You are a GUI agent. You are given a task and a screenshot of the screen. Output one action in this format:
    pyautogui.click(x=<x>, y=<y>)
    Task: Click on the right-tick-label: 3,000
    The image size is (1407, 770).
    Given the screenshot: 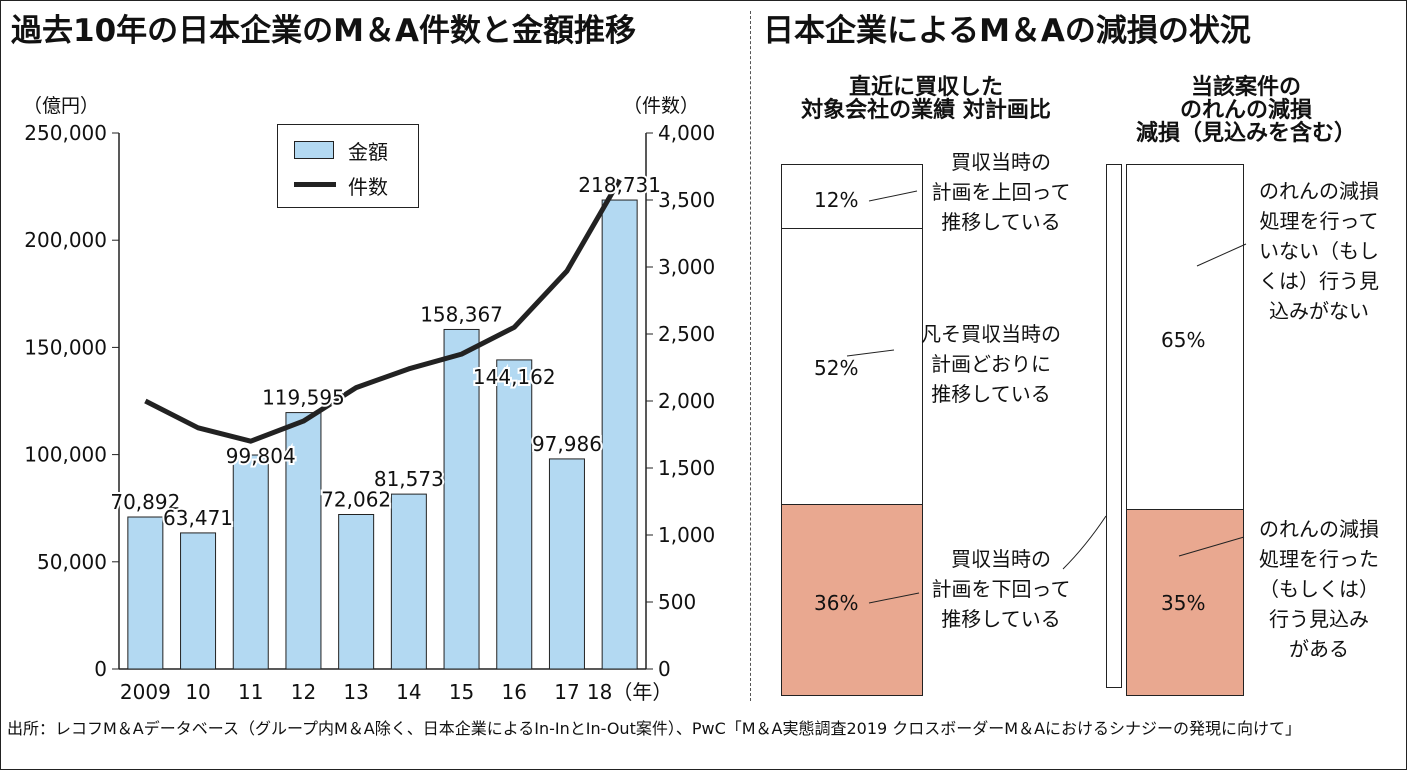 What is the action you would take?
    pyautogui.click(x=686, y=267)
    